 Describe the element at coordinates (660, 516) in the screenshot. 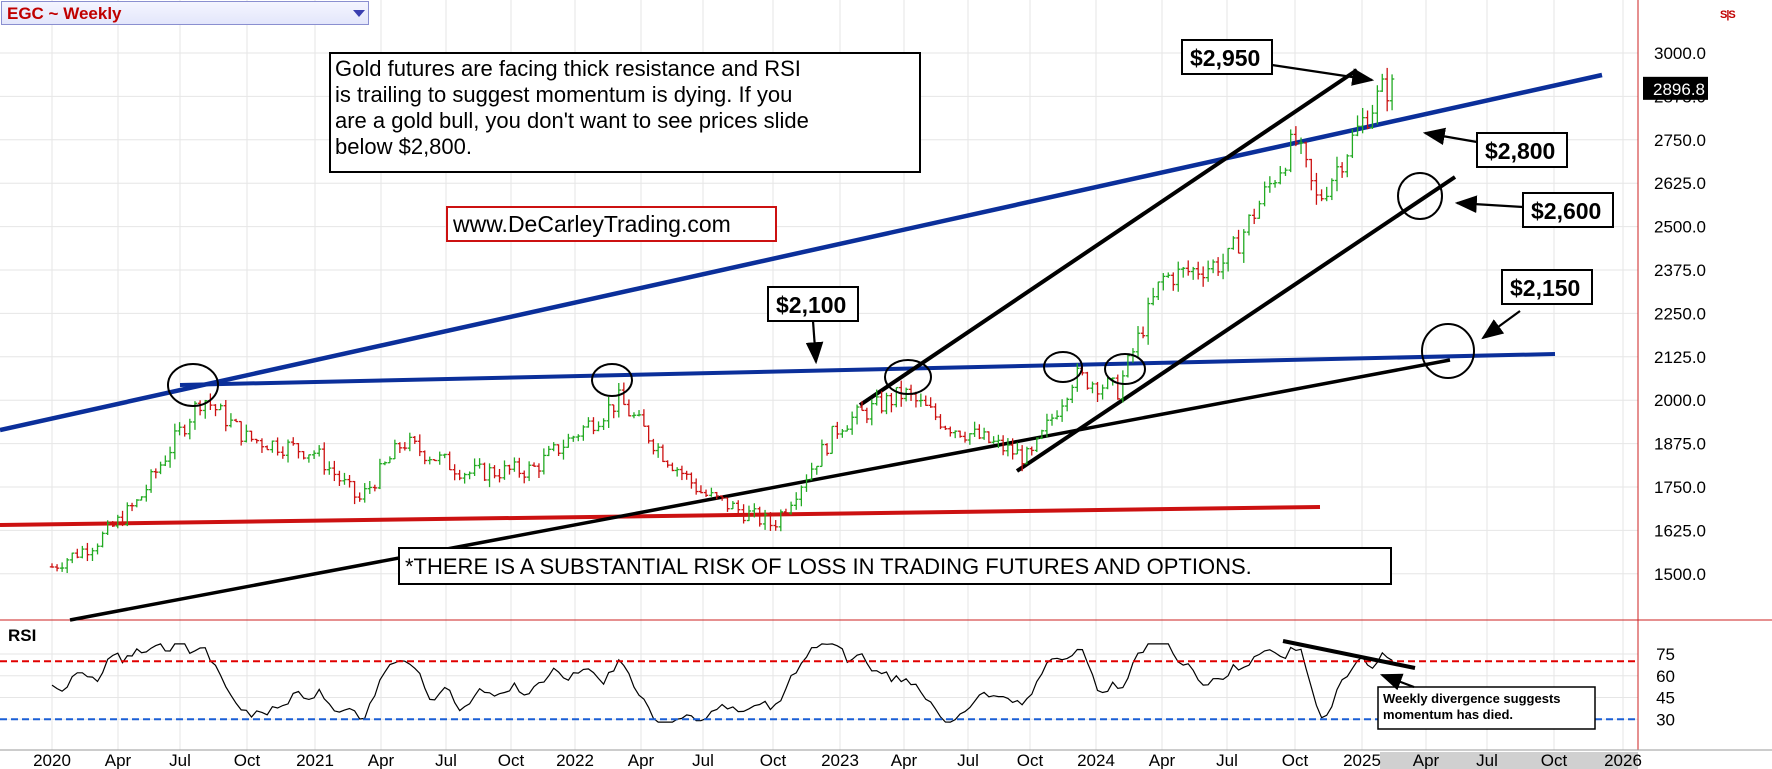

I see `long-term-support-line` at that location.